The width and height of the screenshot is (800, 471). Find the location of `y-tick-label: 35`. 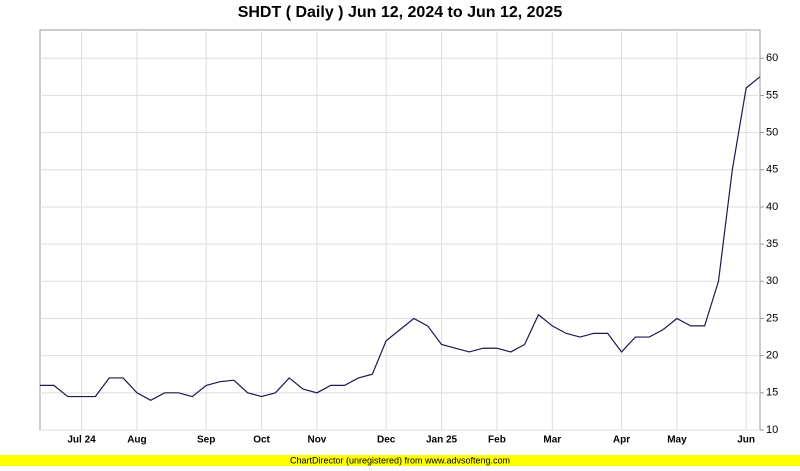

y-tick-label: 35 is located at coordinates (772, 244).